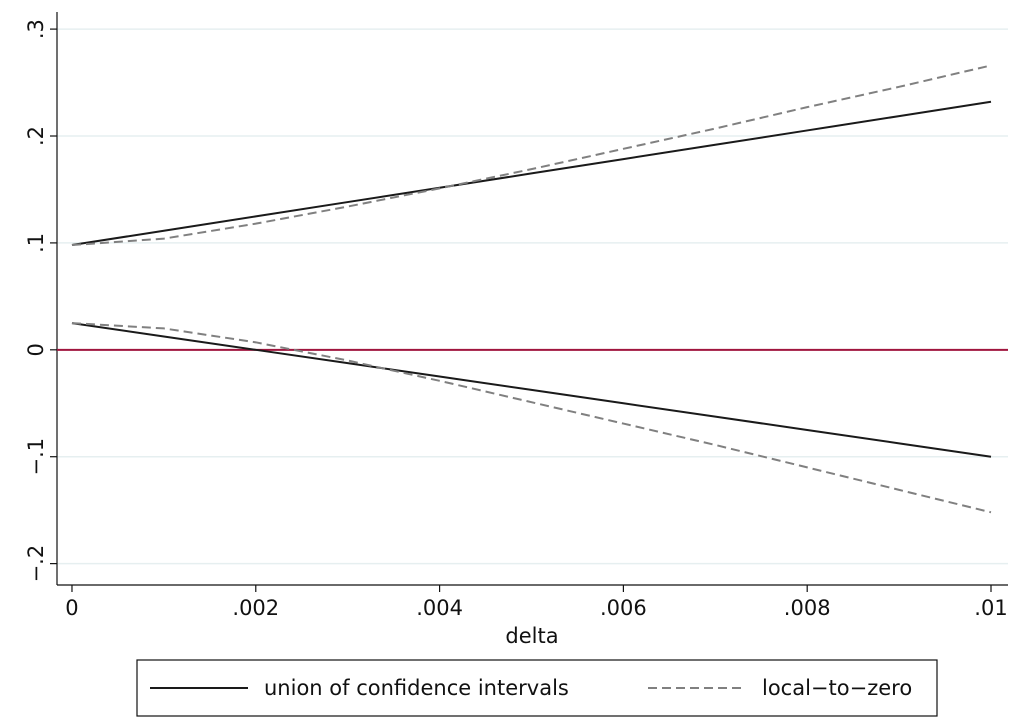 Image resolution: width=1014 pixels, height=718 pixels. What do you see at coordinates (36, 349) in the screenshot?
I see `y-tick-label: 0` at bounding box center [36, 349].